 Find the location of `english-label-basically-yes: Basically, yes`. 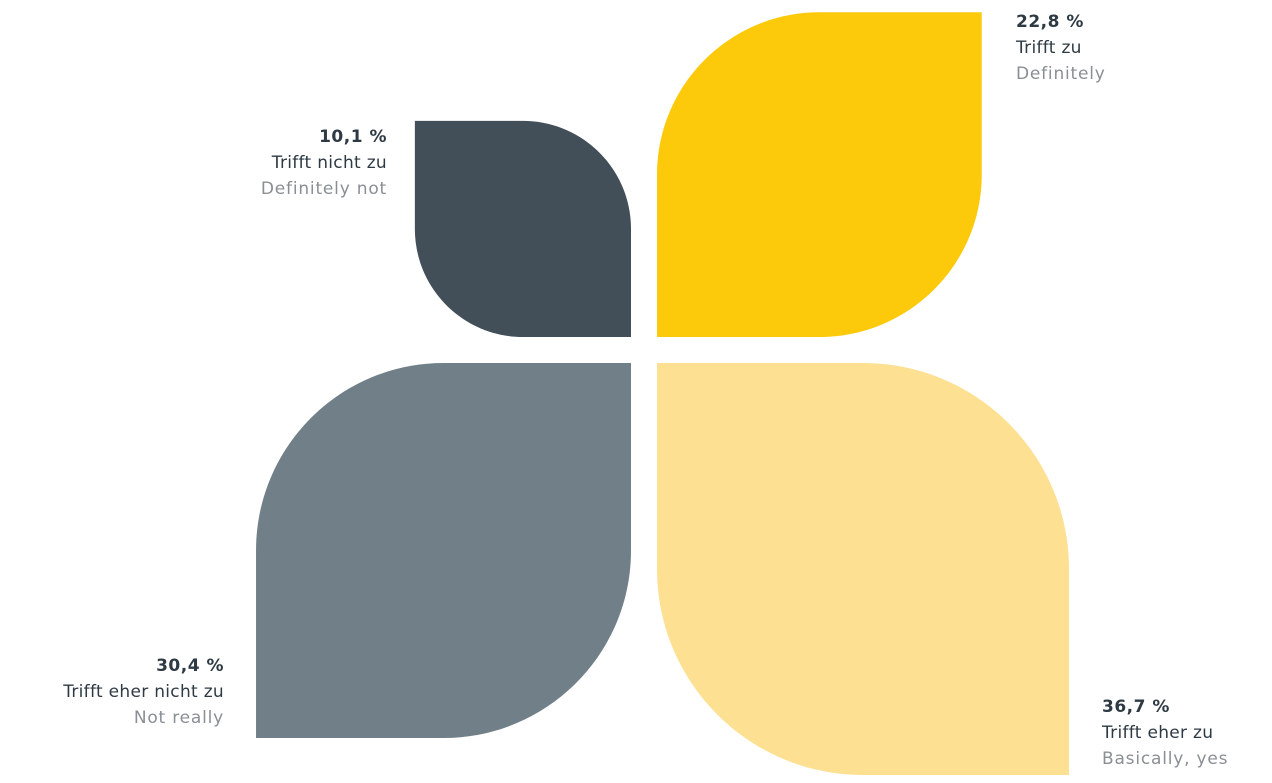

english-label-basically-yes: Basically, yes is located at coordinates (1165, 759).